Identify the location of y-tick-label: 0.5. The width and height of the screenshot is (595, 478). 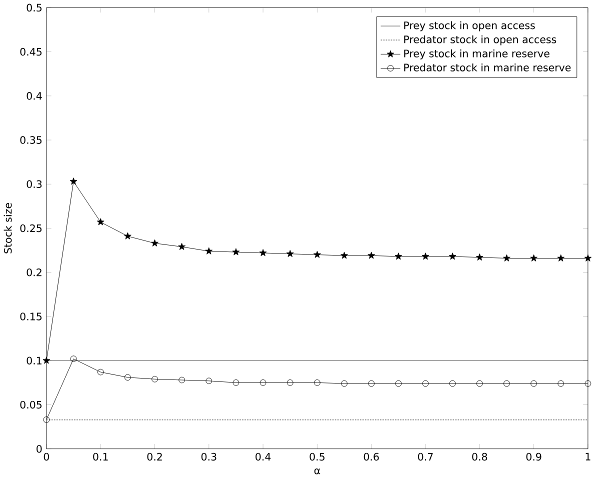
(34, 8).